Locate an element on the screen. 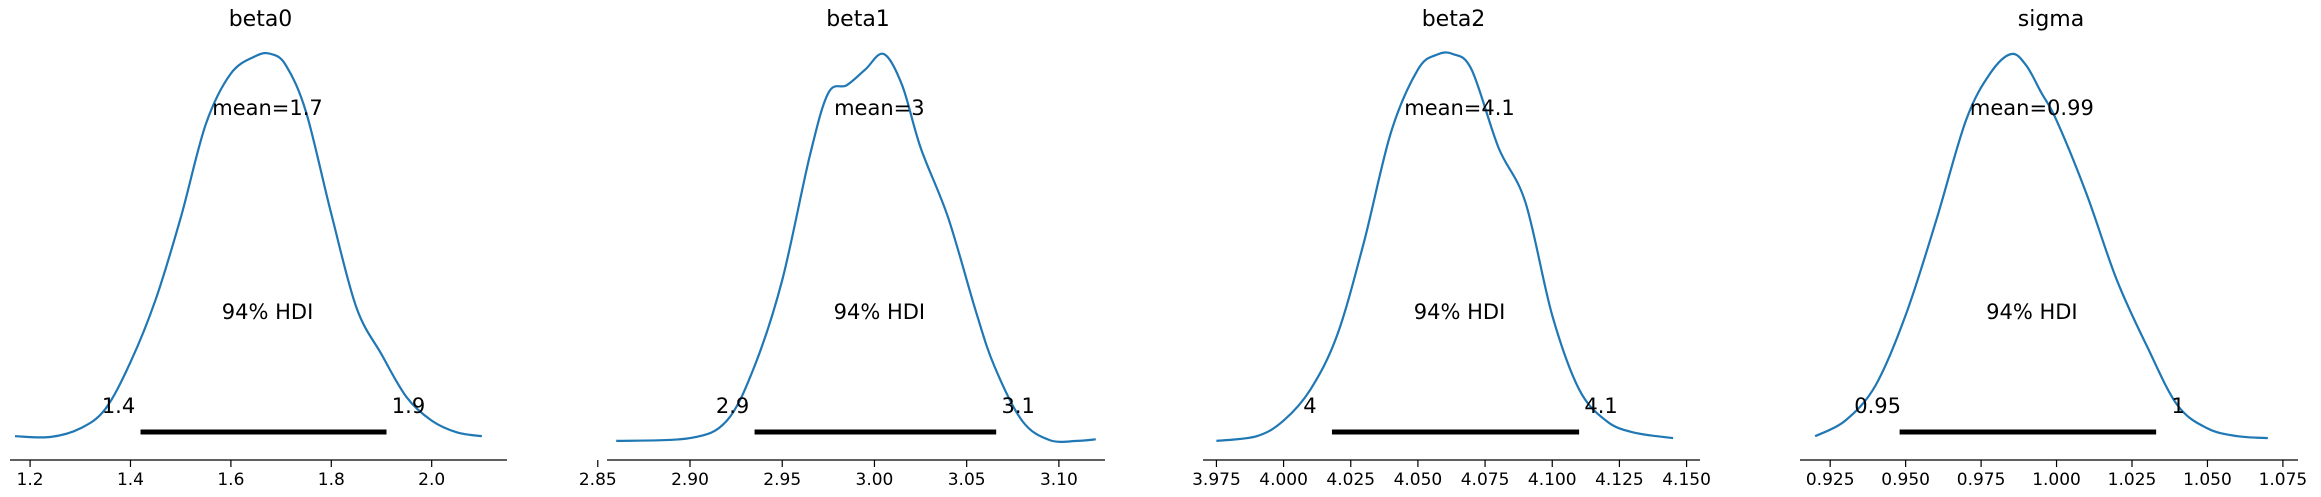 This screenshot has width=2321, height=497. x-tick-label: 0.975 is located at coordinates (1981, 480).